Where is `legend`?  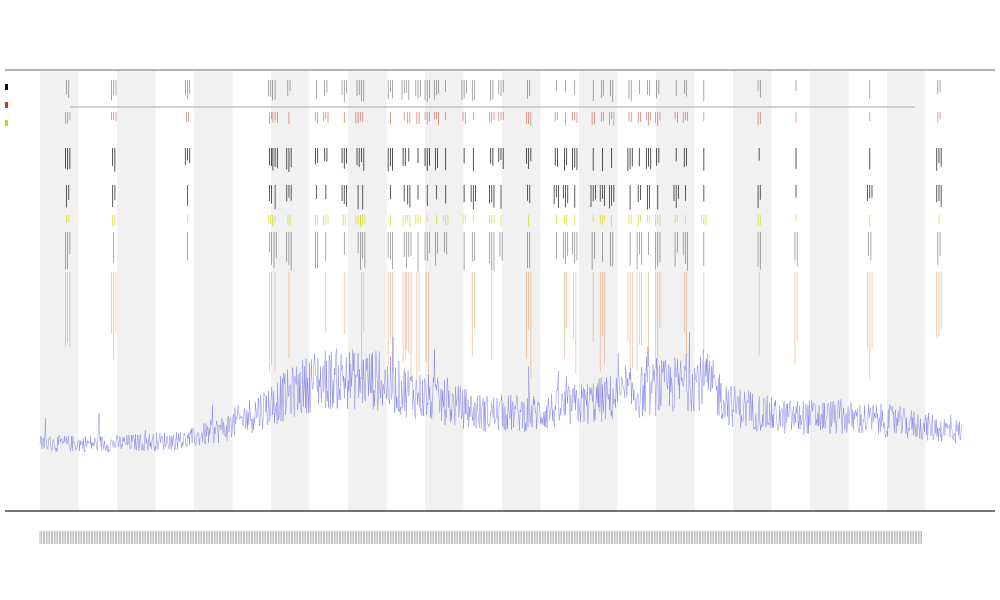
legend is located at coordinates (6, 105).